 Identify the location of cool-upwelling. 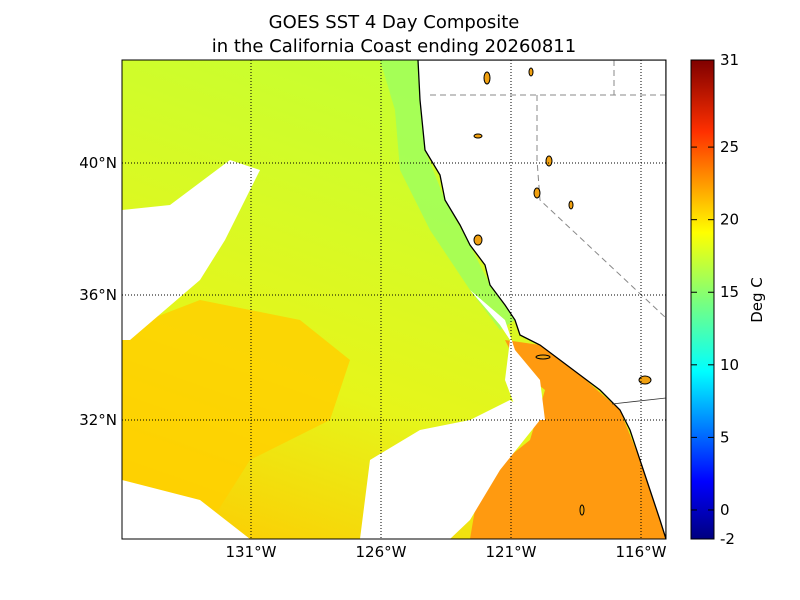
(447, 195).